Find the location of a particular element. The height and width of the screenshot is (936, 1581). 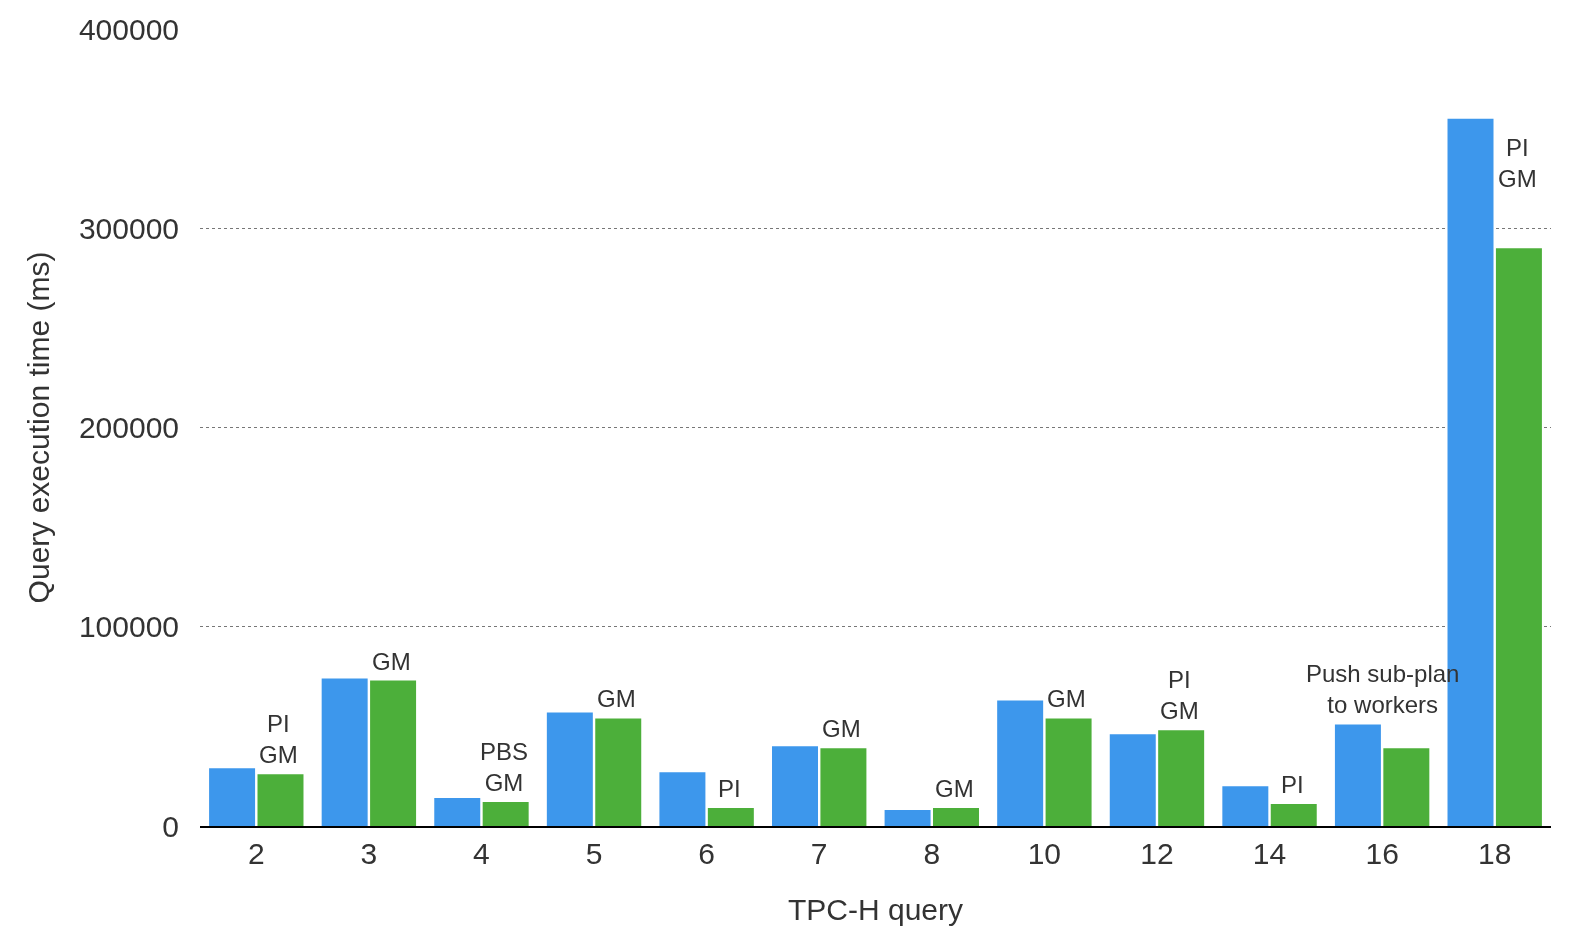

x-tick-label: 14 is located at coordinates (1269, 853).